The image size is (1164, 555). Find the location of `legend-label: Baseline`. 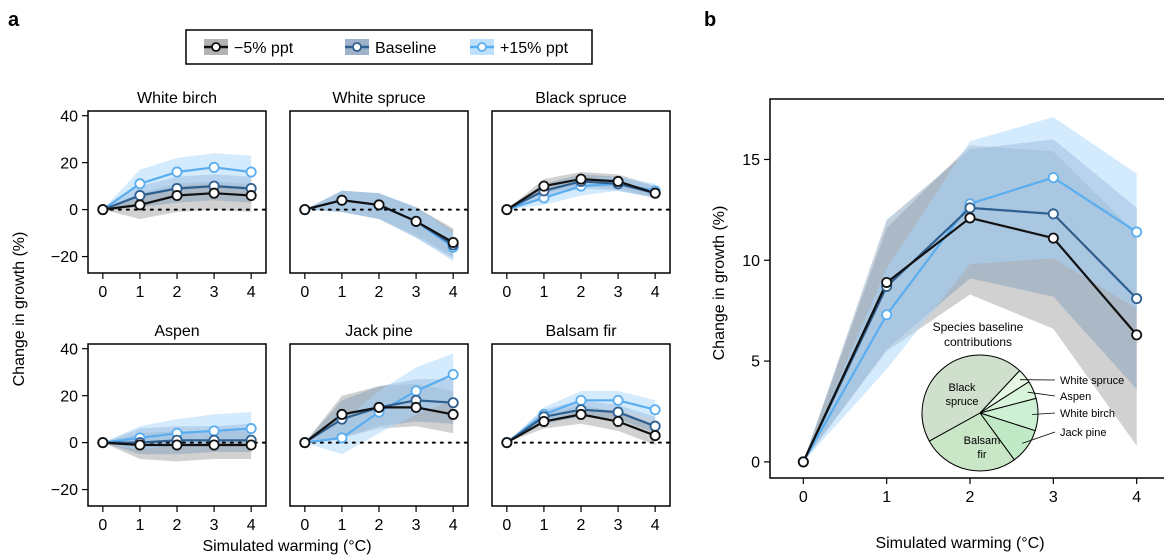

legend-label: Baseline is located at coordinates (405, 48).